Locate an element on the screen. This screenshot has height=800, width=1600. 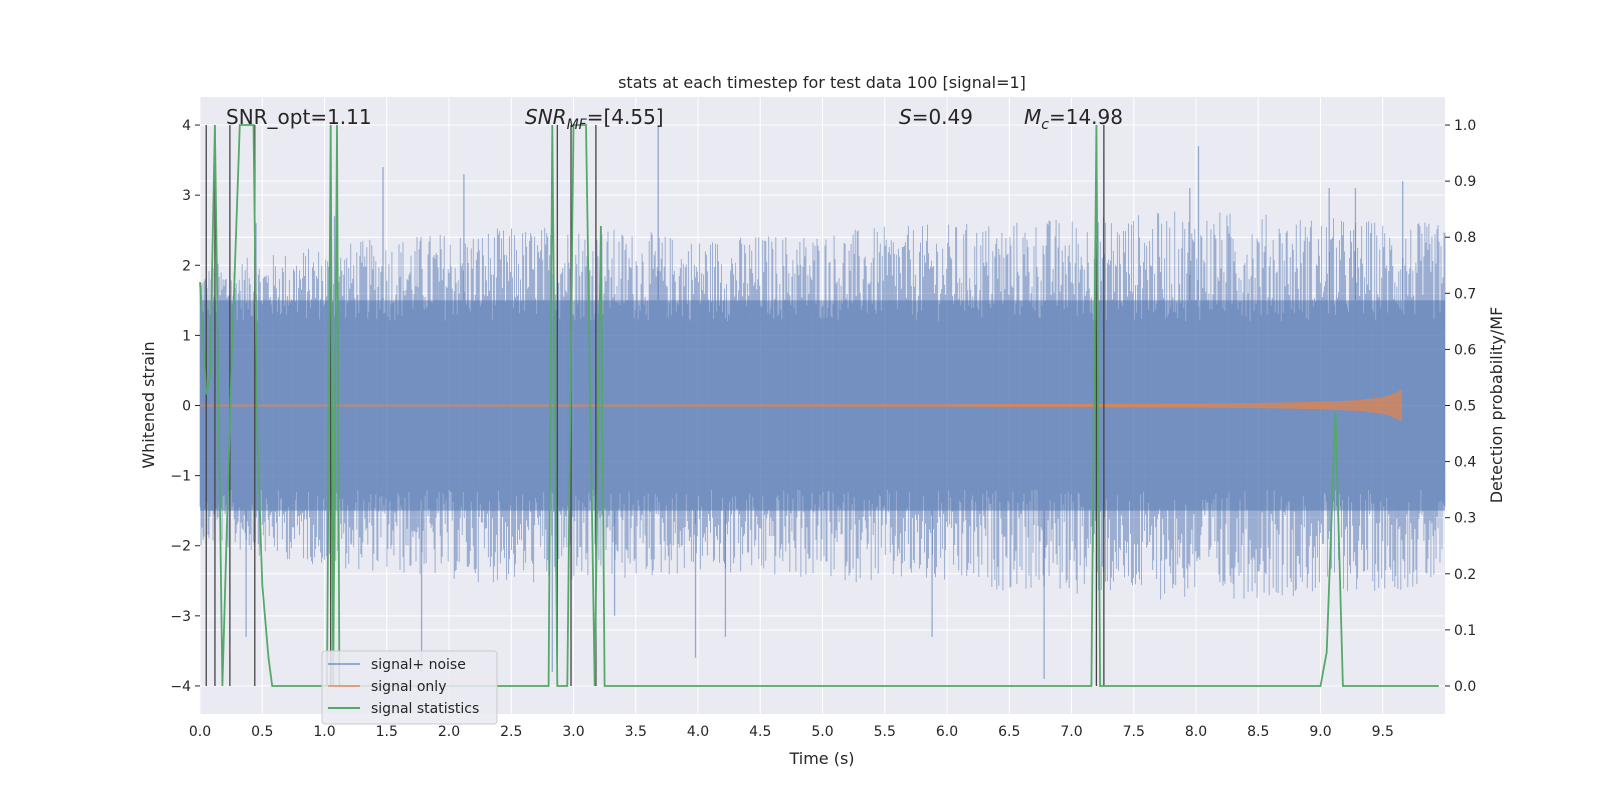
y-tick-label: 0 is located at coordinates (186, 407).